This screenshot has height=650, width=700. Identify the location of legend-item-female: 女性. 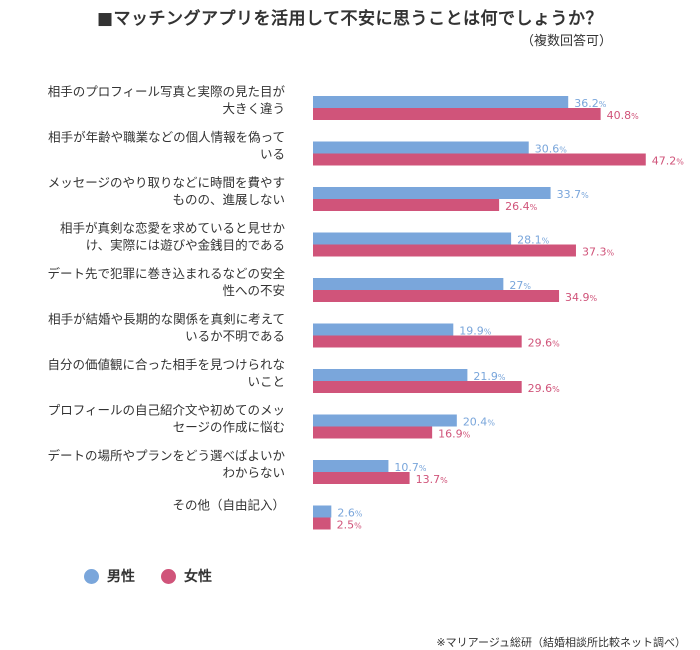
(186, 576).